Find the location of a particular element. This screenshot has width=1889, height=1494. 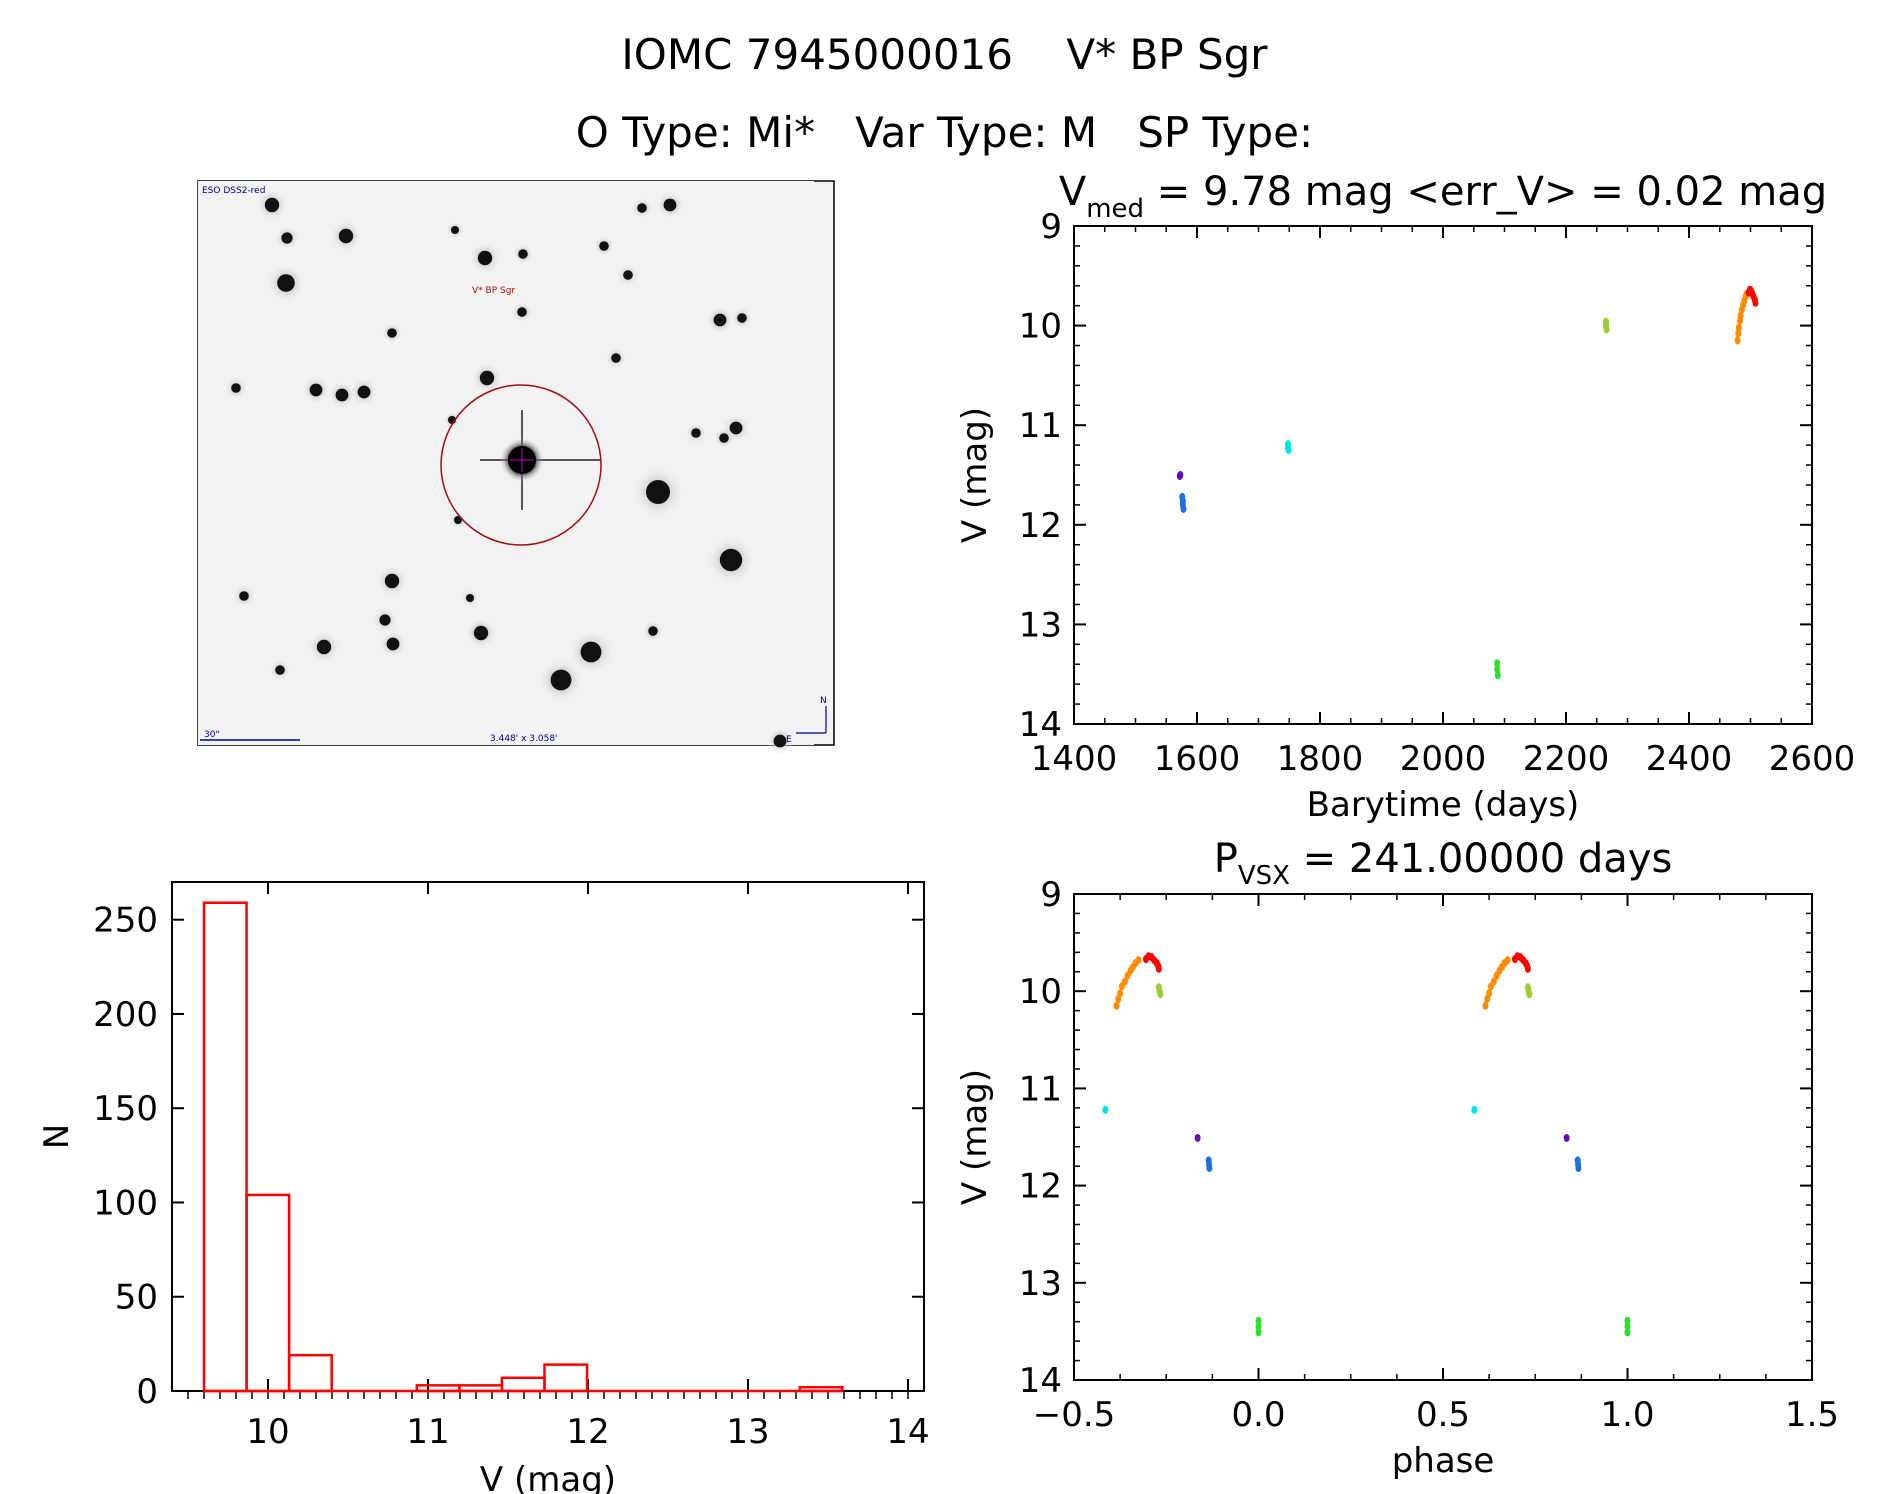

y-axis-label: V (mag) is located at coordinates (975, 1137).